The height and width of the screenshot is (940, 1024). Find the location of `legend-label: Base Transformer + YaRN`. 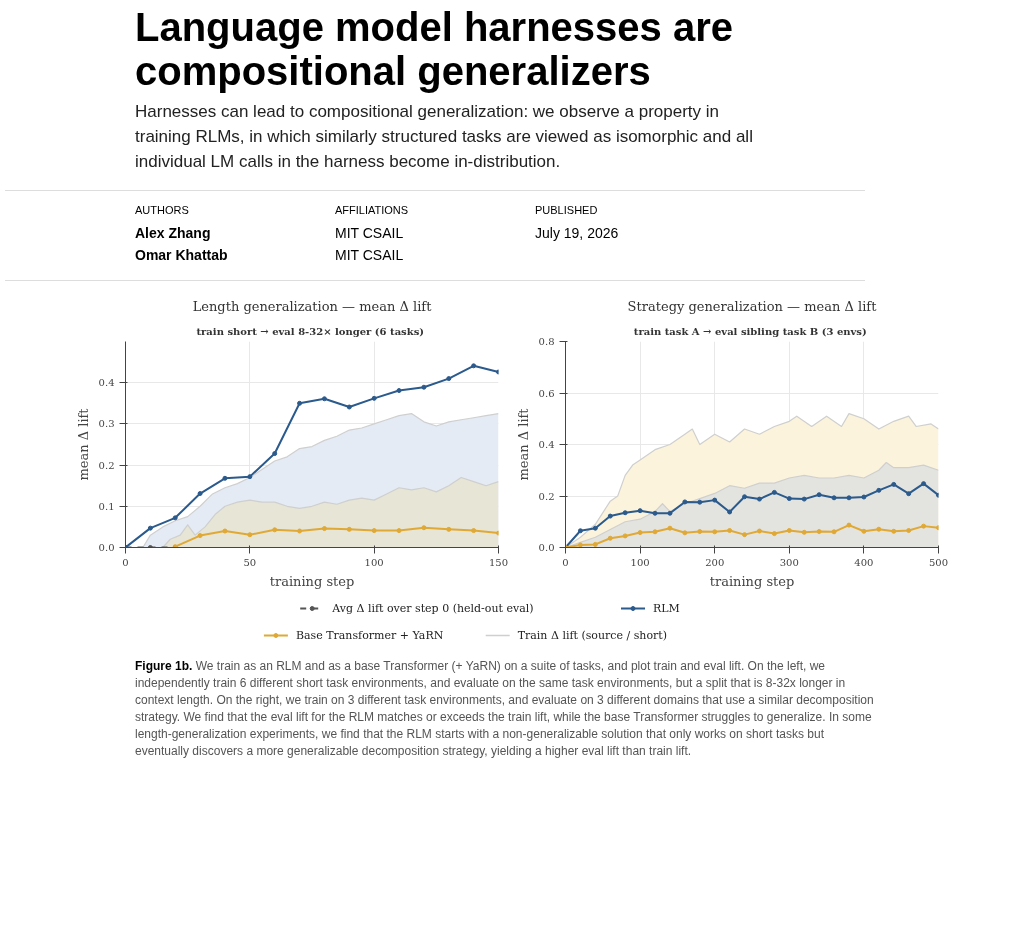

legend-label: Base Transformer + YaRN is located at coordinates (369, 635).